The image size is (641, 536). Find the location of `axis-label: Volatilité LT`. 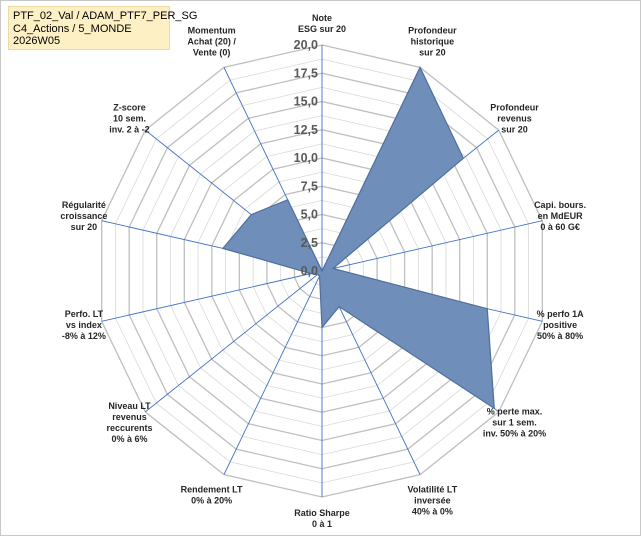

axis-label: Volatilité LT is located at coordinates (433, 490).